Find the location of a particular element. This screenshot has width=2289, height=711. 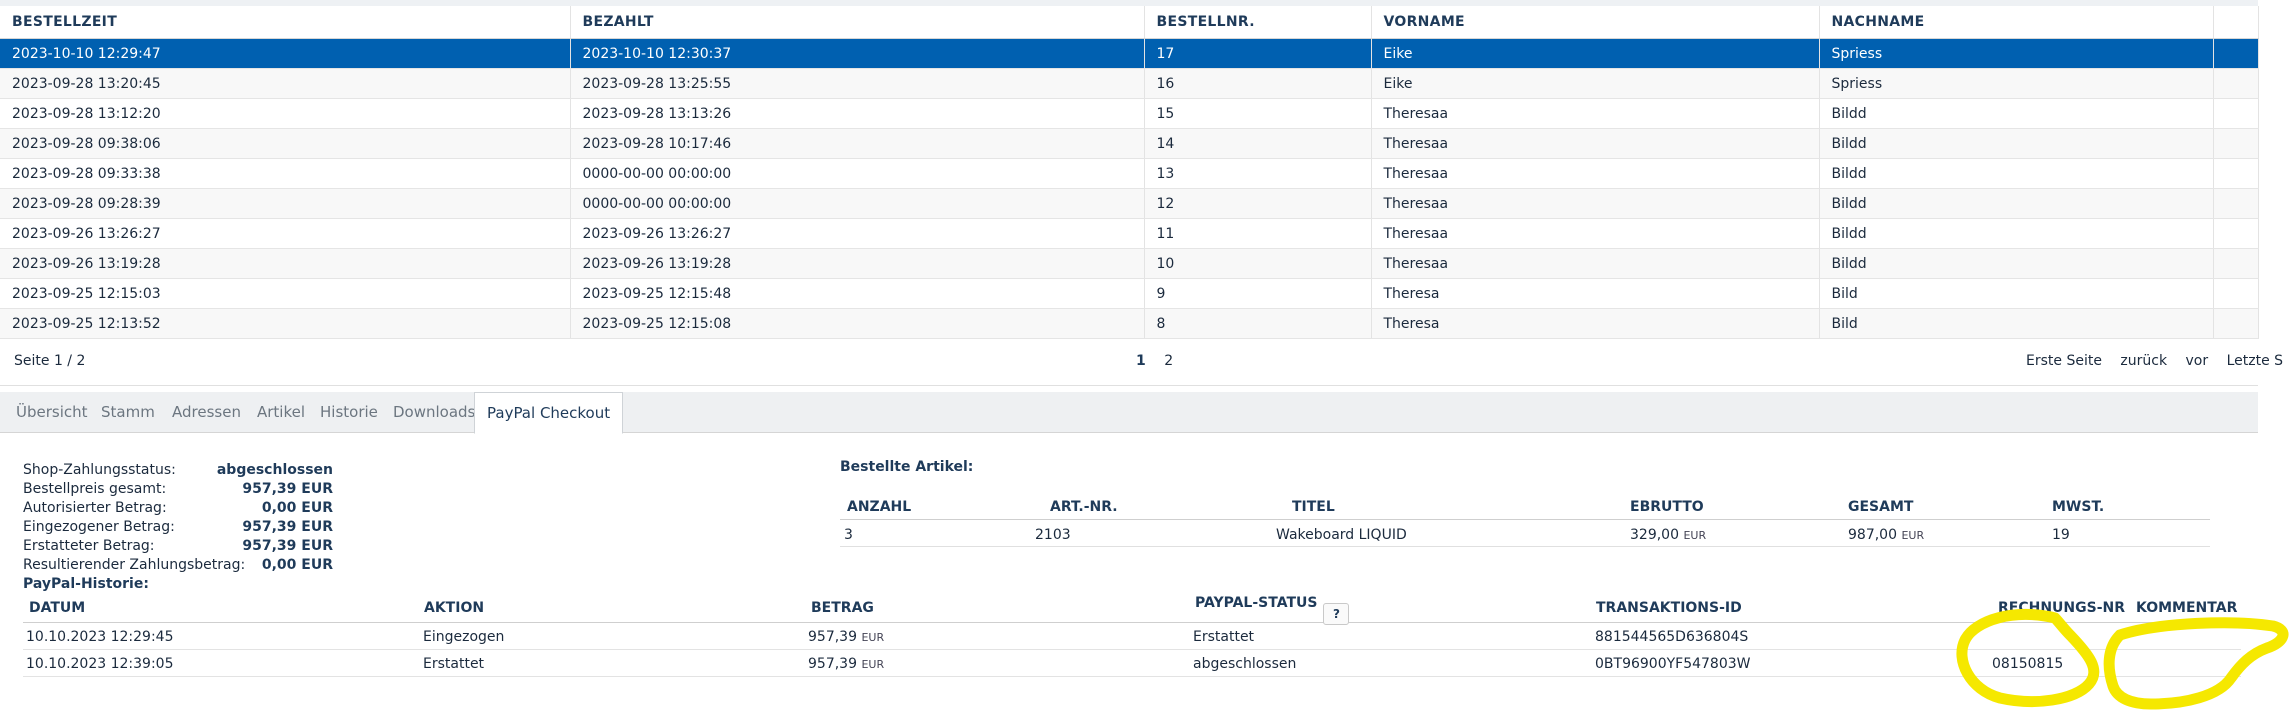

order-time: 2023-09-25 12:15:03 is located at coordinates (285, 293).